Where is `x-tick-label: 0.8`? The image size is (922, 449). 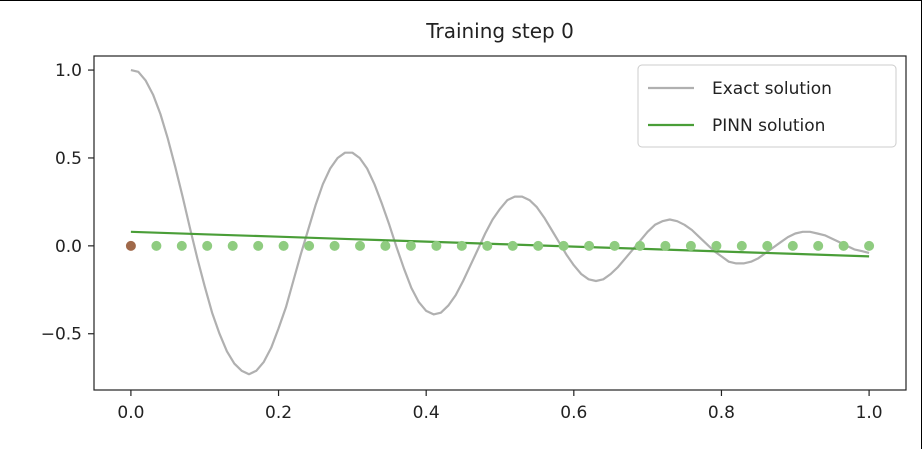
x-tick-label: 0.8 is located at coordinates (721, 413).